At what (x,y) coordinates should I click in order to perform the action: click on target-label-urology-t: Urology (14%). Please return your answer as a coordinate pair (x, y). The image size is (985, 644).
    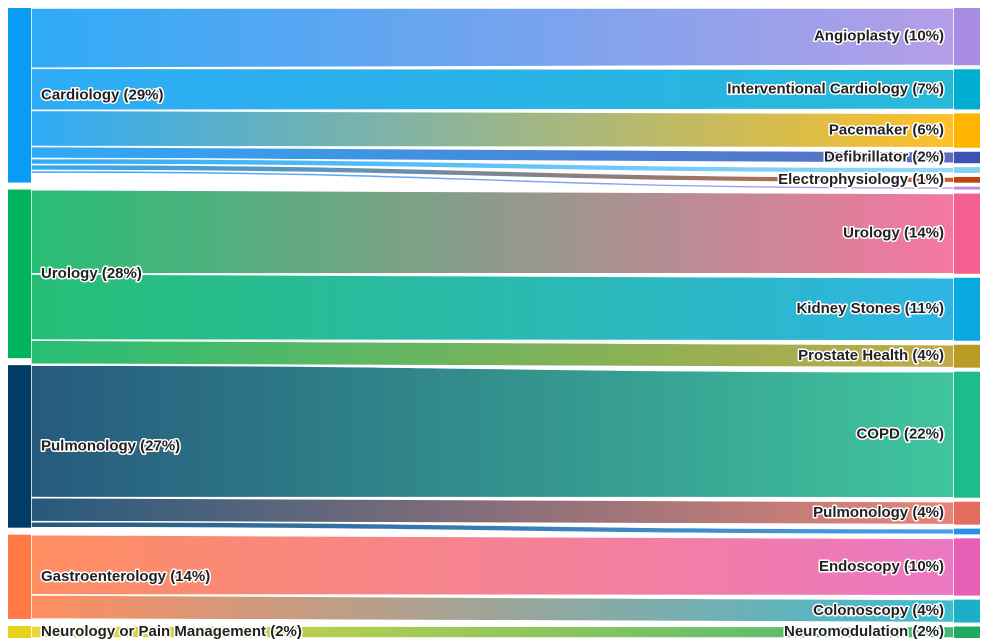
    Looking at the image, I should click on (893, 233).